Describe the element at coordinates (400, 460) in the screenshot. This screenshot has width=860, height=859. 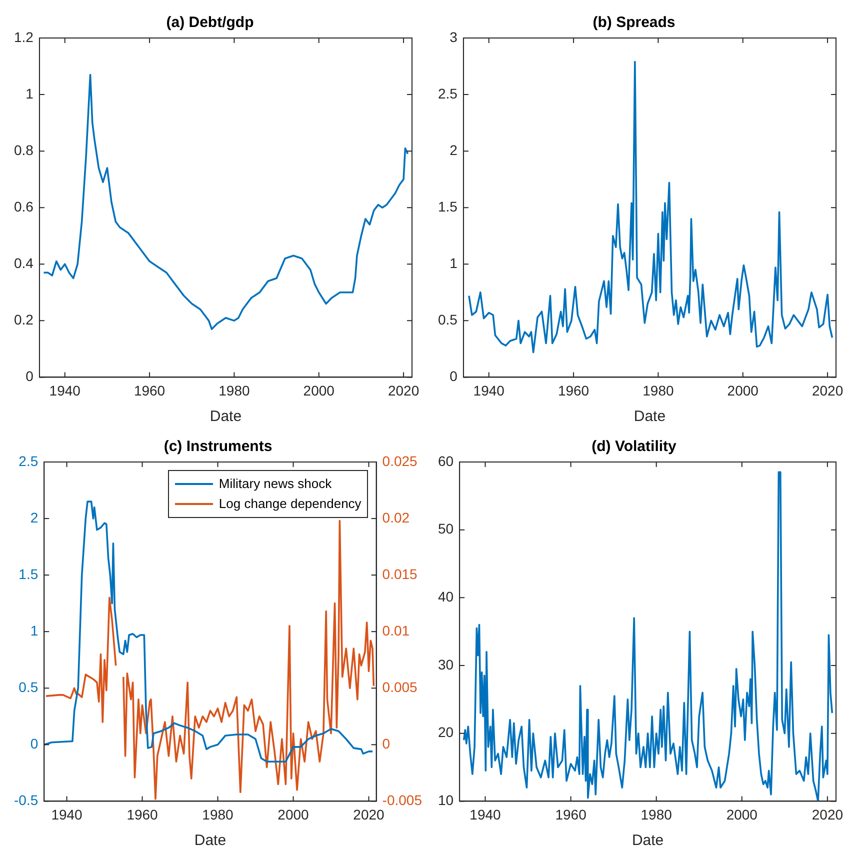
I see `y2-tick-label: 0.025` at that location.